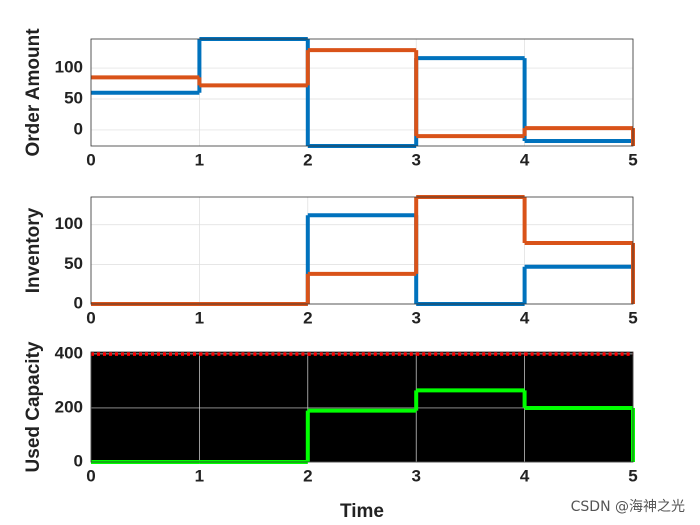 This screenshot has height=525, width=700. Describe the element at coordinates (69, 352) in the screenshot. I see `y-tick-label: 400` at that location.